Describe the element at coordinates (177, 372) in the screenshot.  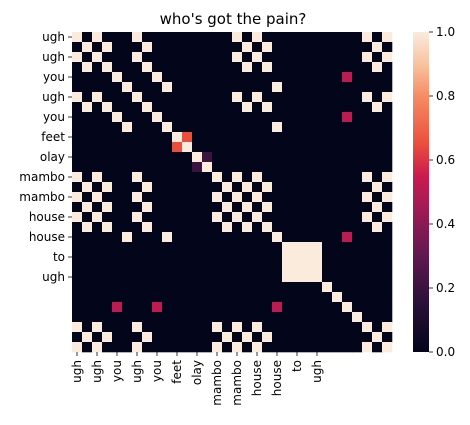
I see `x-tick-label: feet` at that location.